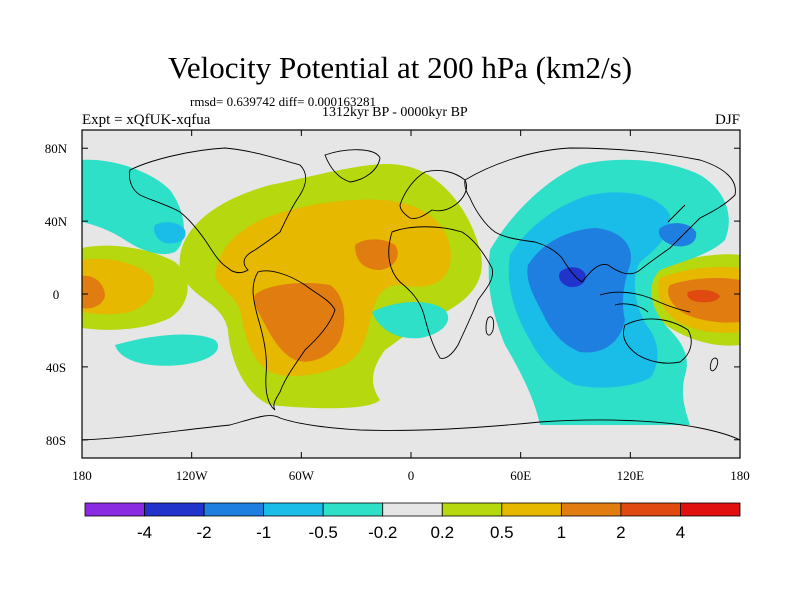 This screenshot has height=600, width=800. Describe the element at coordinates (263, 532) in the screenshot. I see `colorbar-label: -1` at that location.